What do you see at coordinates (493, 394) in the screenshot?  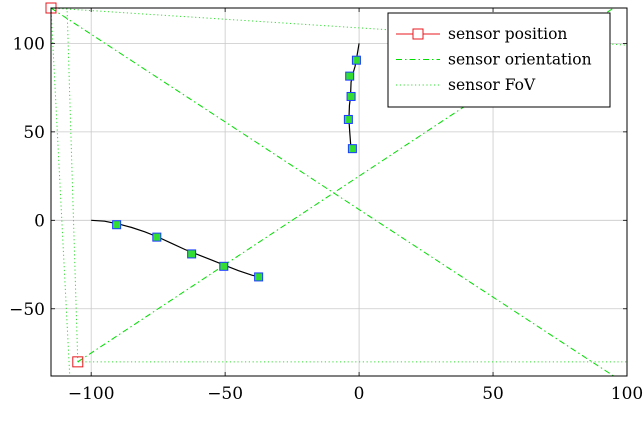 I see `x-tick-label: 50` at bounding box center [493, 394].